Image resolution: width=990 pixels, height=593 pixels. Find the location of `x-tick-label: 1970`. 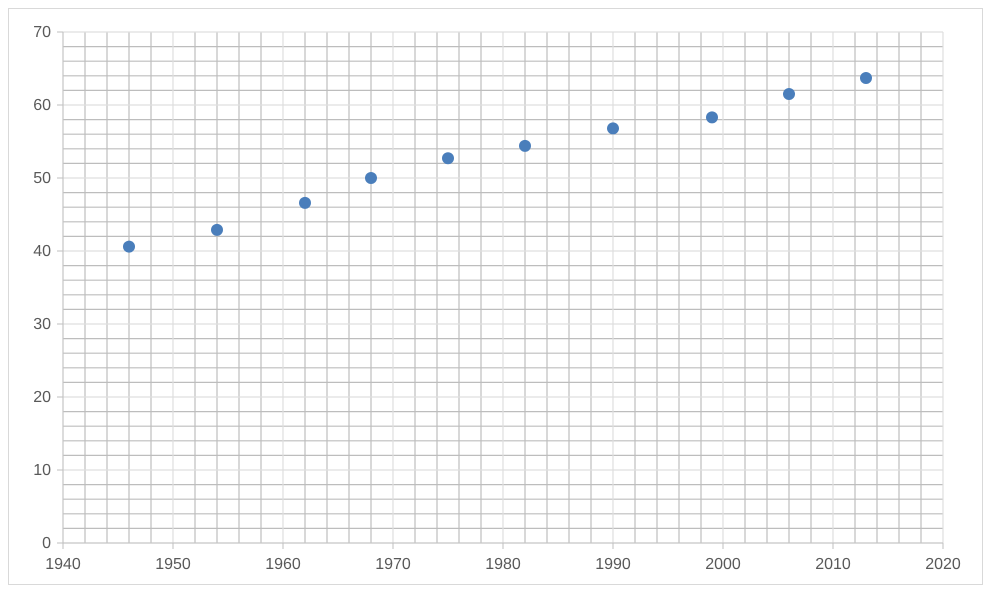

x-tick-label: 1970 is located at coordinates (393, 564).